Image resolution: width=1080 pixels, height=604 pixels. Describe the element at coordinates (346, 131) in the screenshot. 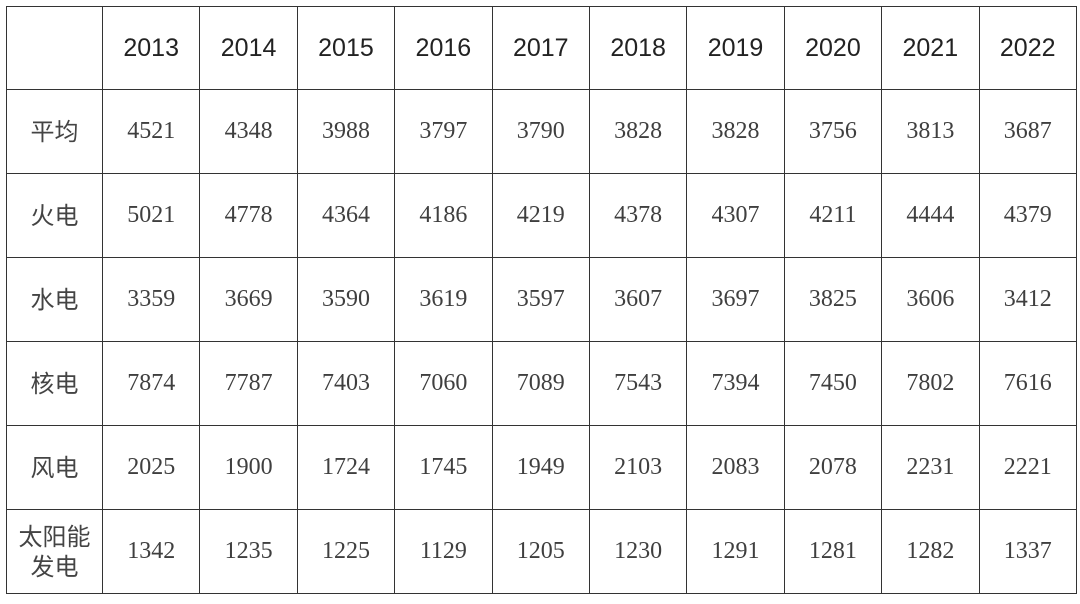

I see `value-cell: 3988` at that location.